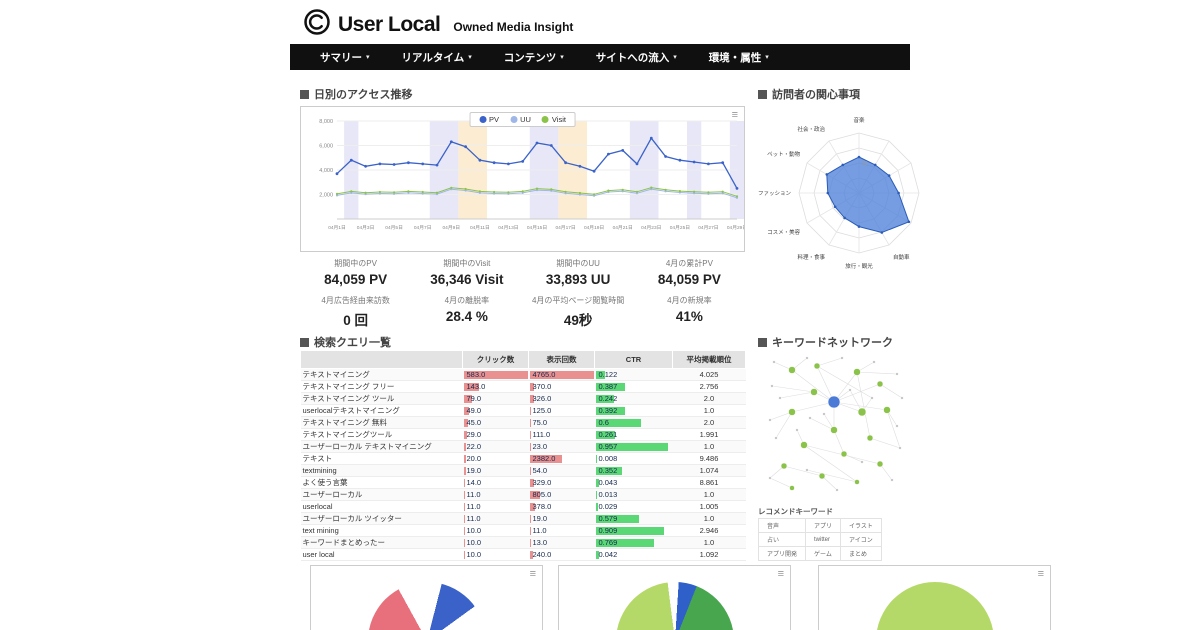 This screenshot has width=1200, height=630. Describe the element at coordinates (337, 228) in the screenshot. I see `svg-text: 04月1日` at that location.